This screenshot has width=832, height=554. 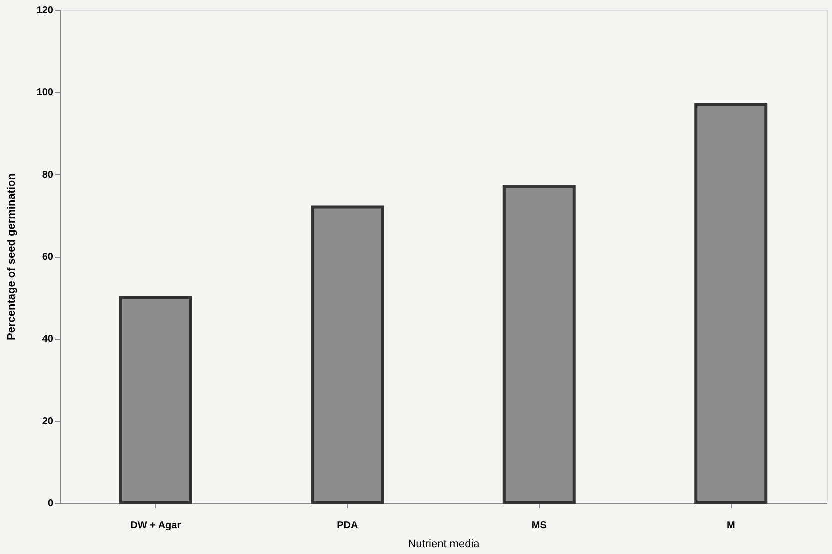 What do you see at coordinates (156, 526) in the screenshot?
I see `x-tick-label: DW + Agar` at bounding box center [156, 526].